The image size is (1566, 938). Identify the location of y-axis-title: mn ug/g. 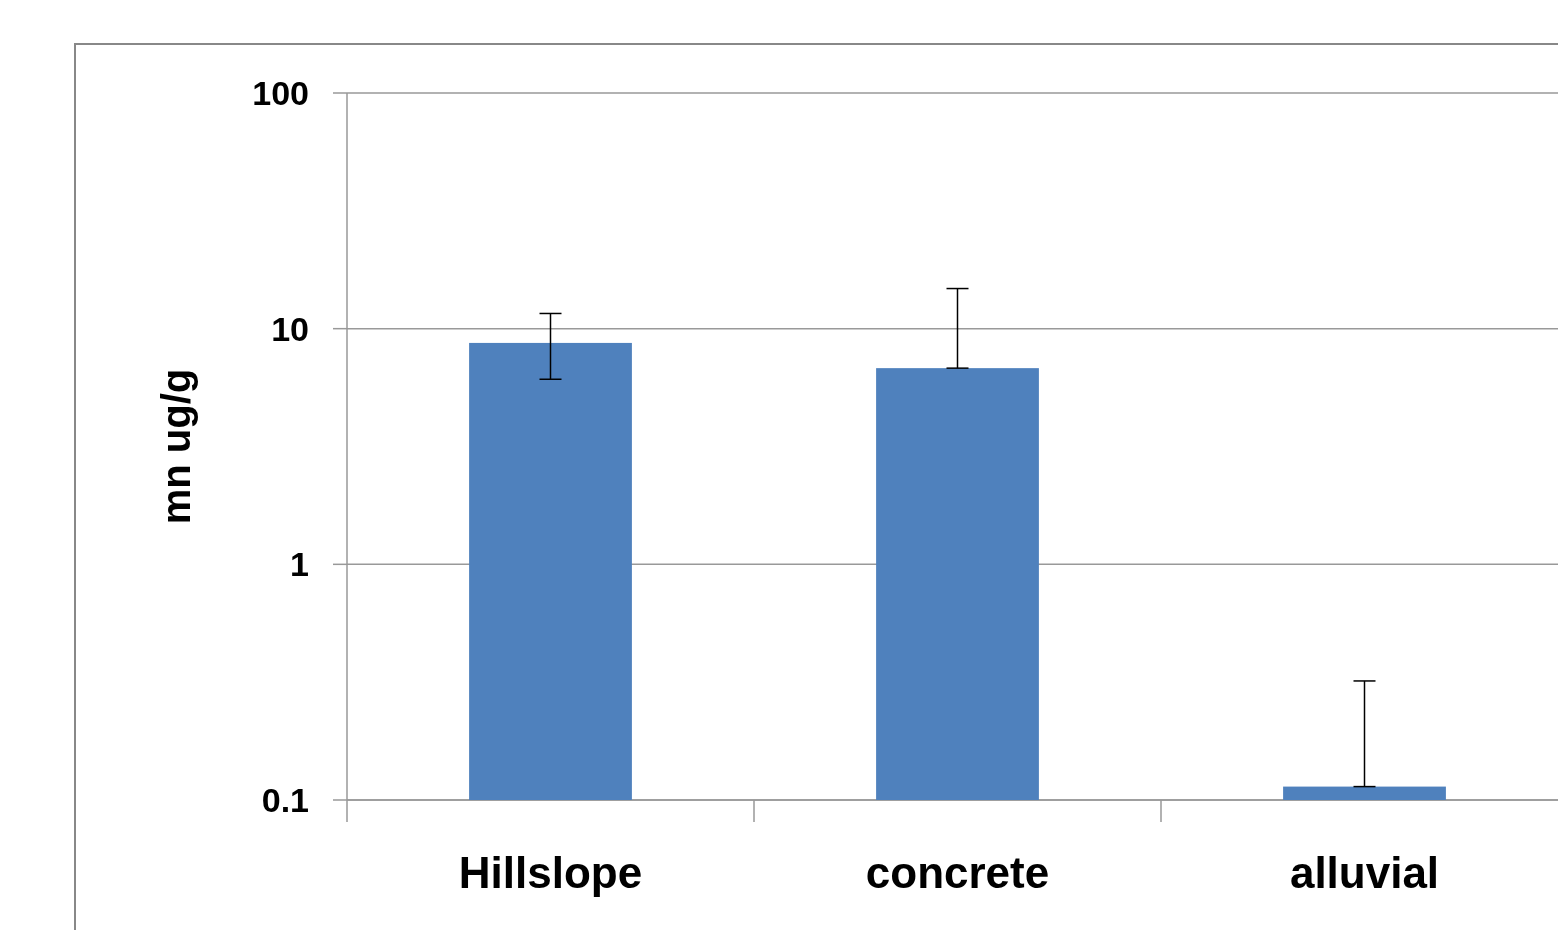
(176, 446).